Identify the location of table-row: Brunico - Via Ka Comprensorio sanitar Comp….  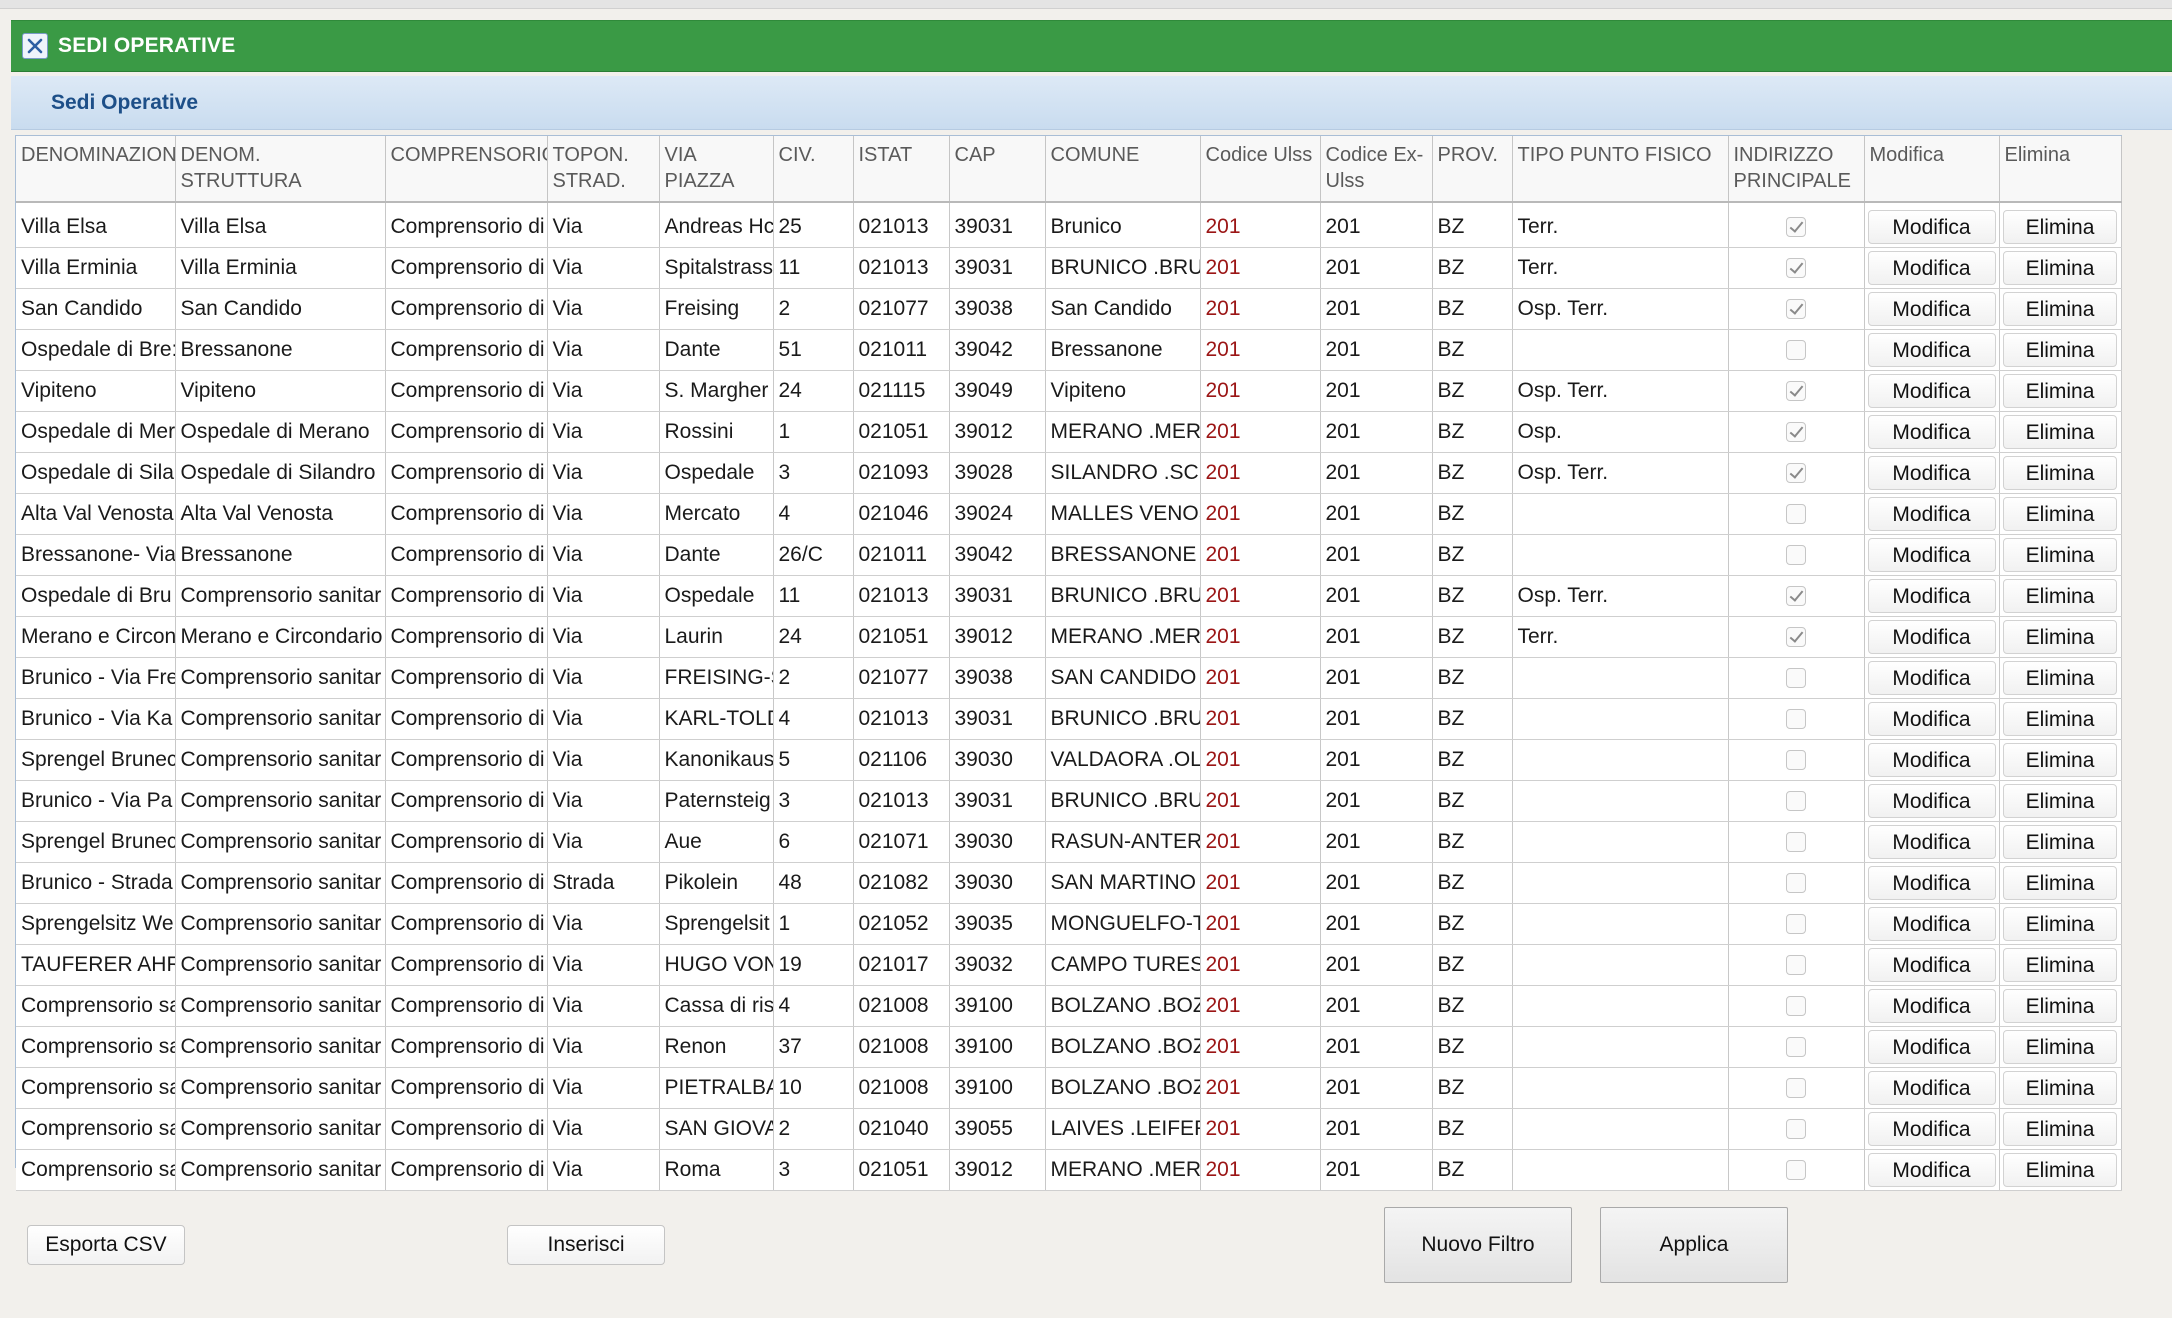
(1069, 719).